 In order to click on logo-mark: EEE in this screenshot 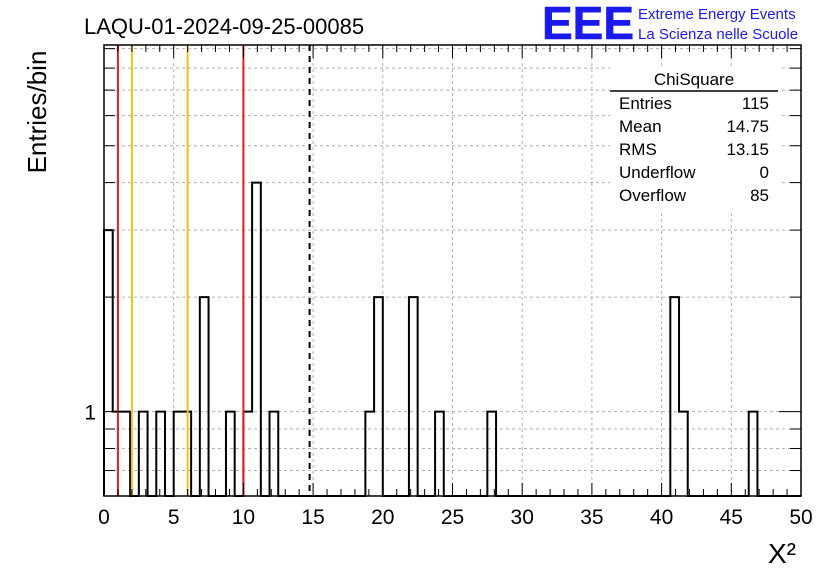, I will do `click(588, 24)`.